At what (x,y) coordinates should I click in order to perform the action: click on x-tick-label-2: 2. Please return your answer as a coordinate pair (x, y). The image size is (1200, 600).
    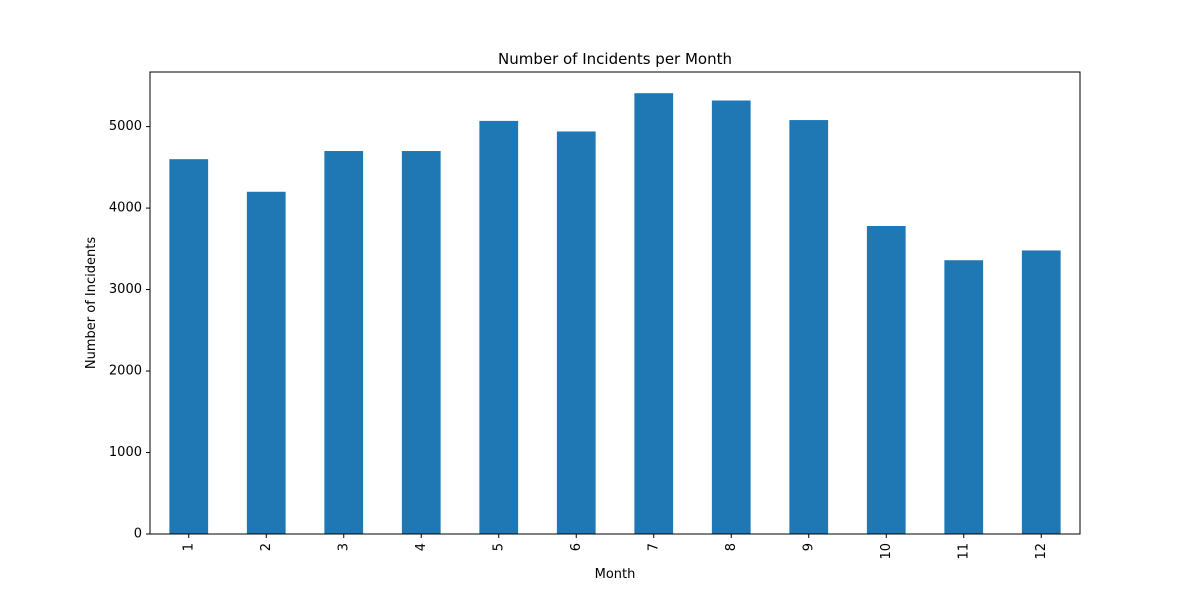
    Looking at the image, I should click on (266, 547).